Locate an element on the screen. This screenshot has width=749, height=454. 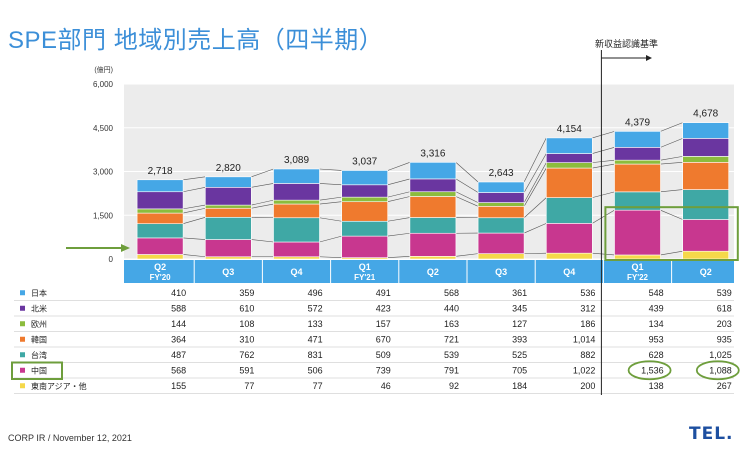
total-label: 4,154 is located at coordinates (569, 129).